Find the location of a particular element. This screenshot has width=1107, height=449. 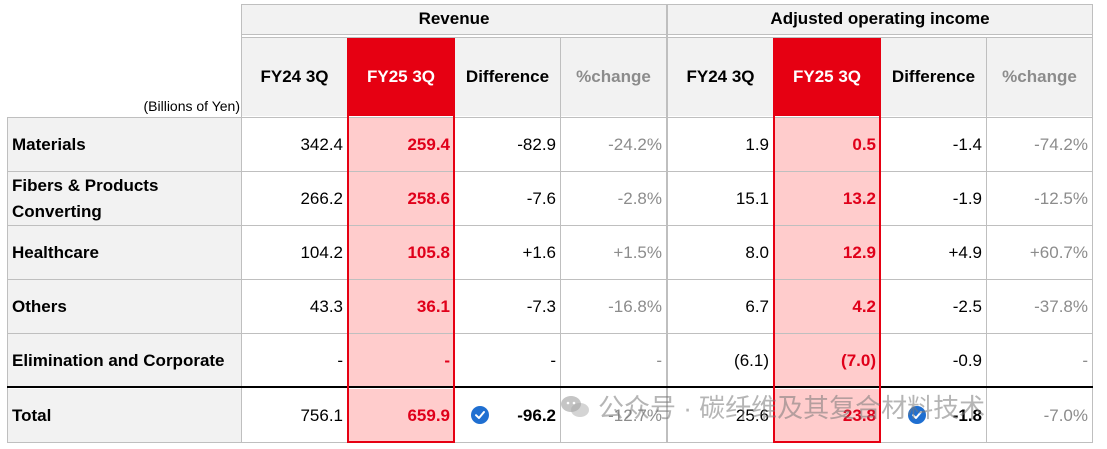

col-header-oi-fy24: FY24 3Q is located at coordinates (720, 77).